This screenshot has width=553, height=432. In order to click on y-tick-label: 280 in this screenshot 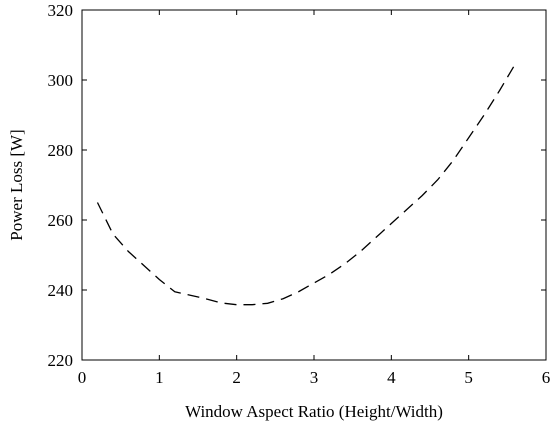, I will do `click(61, 150)`.